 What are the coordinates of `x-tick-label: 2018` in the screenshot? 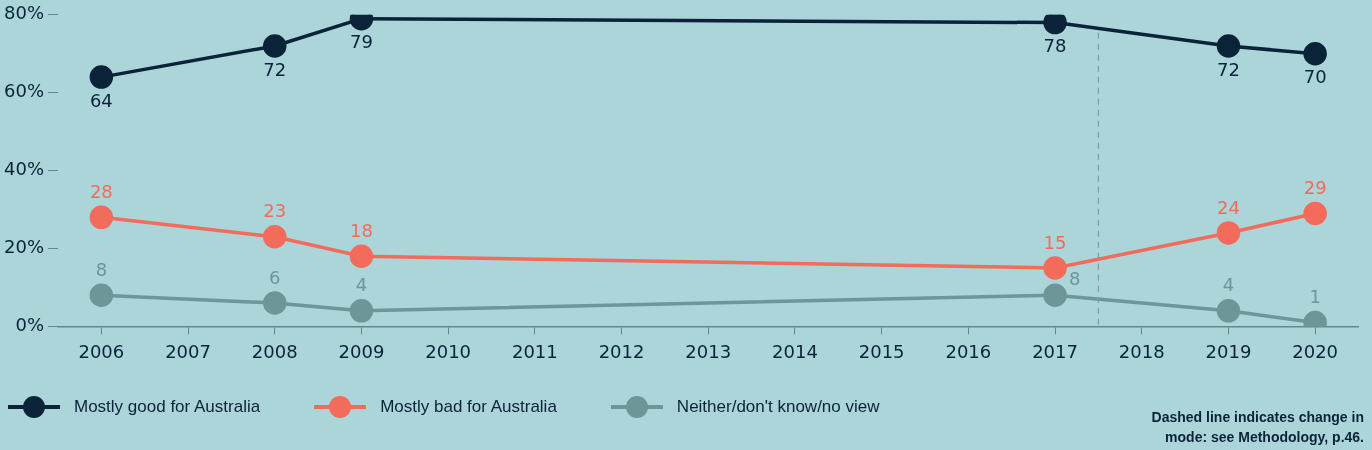 It's located at (1141, 351).